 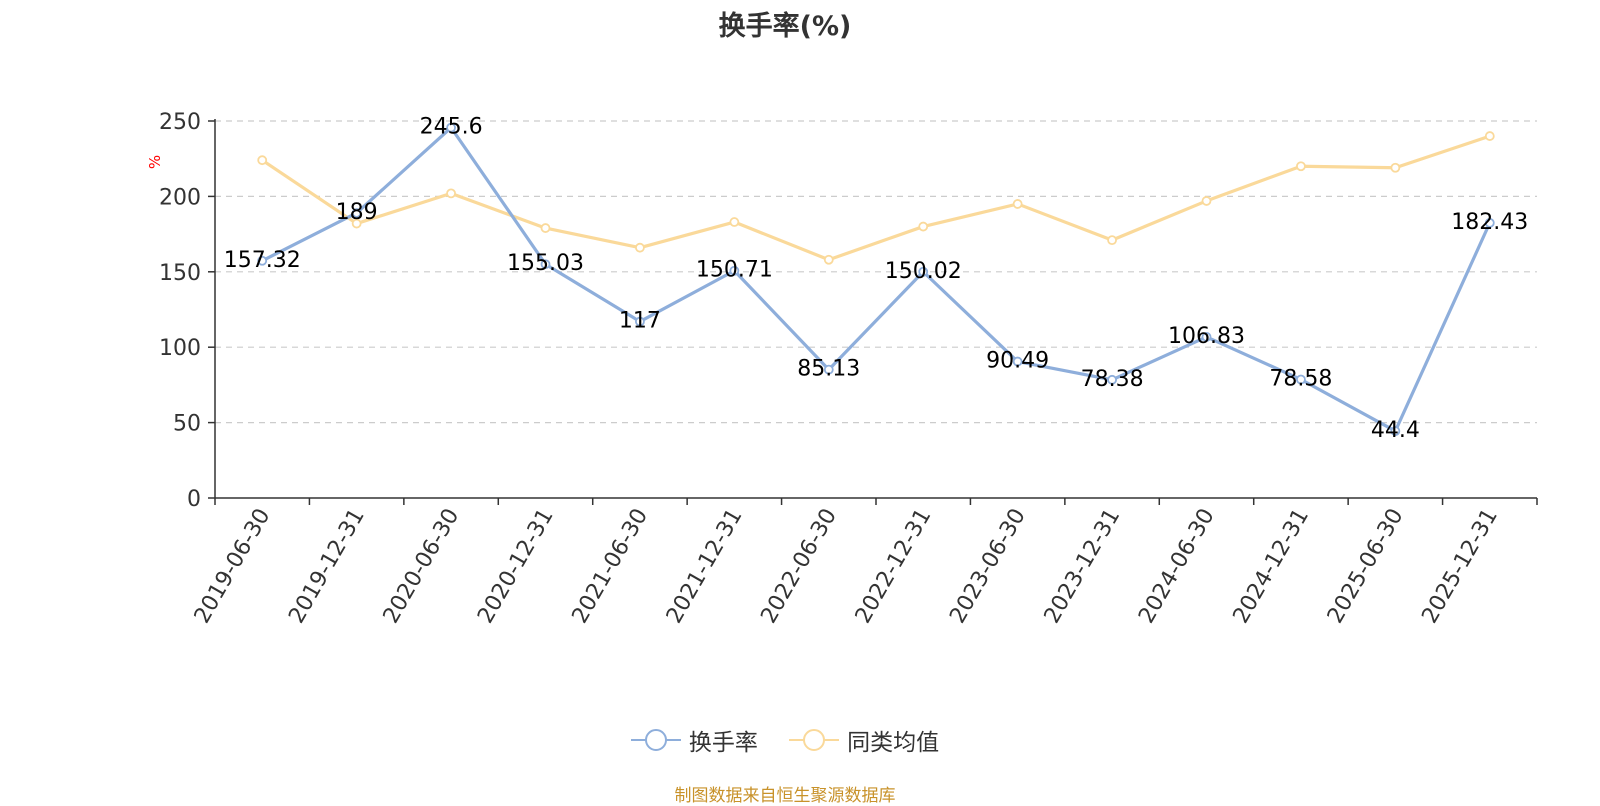 What do you see at coordinates (799, 566) in the screenshot?
I see `x-tick-label: 2022-06-30` at bounding box center [799, 566].